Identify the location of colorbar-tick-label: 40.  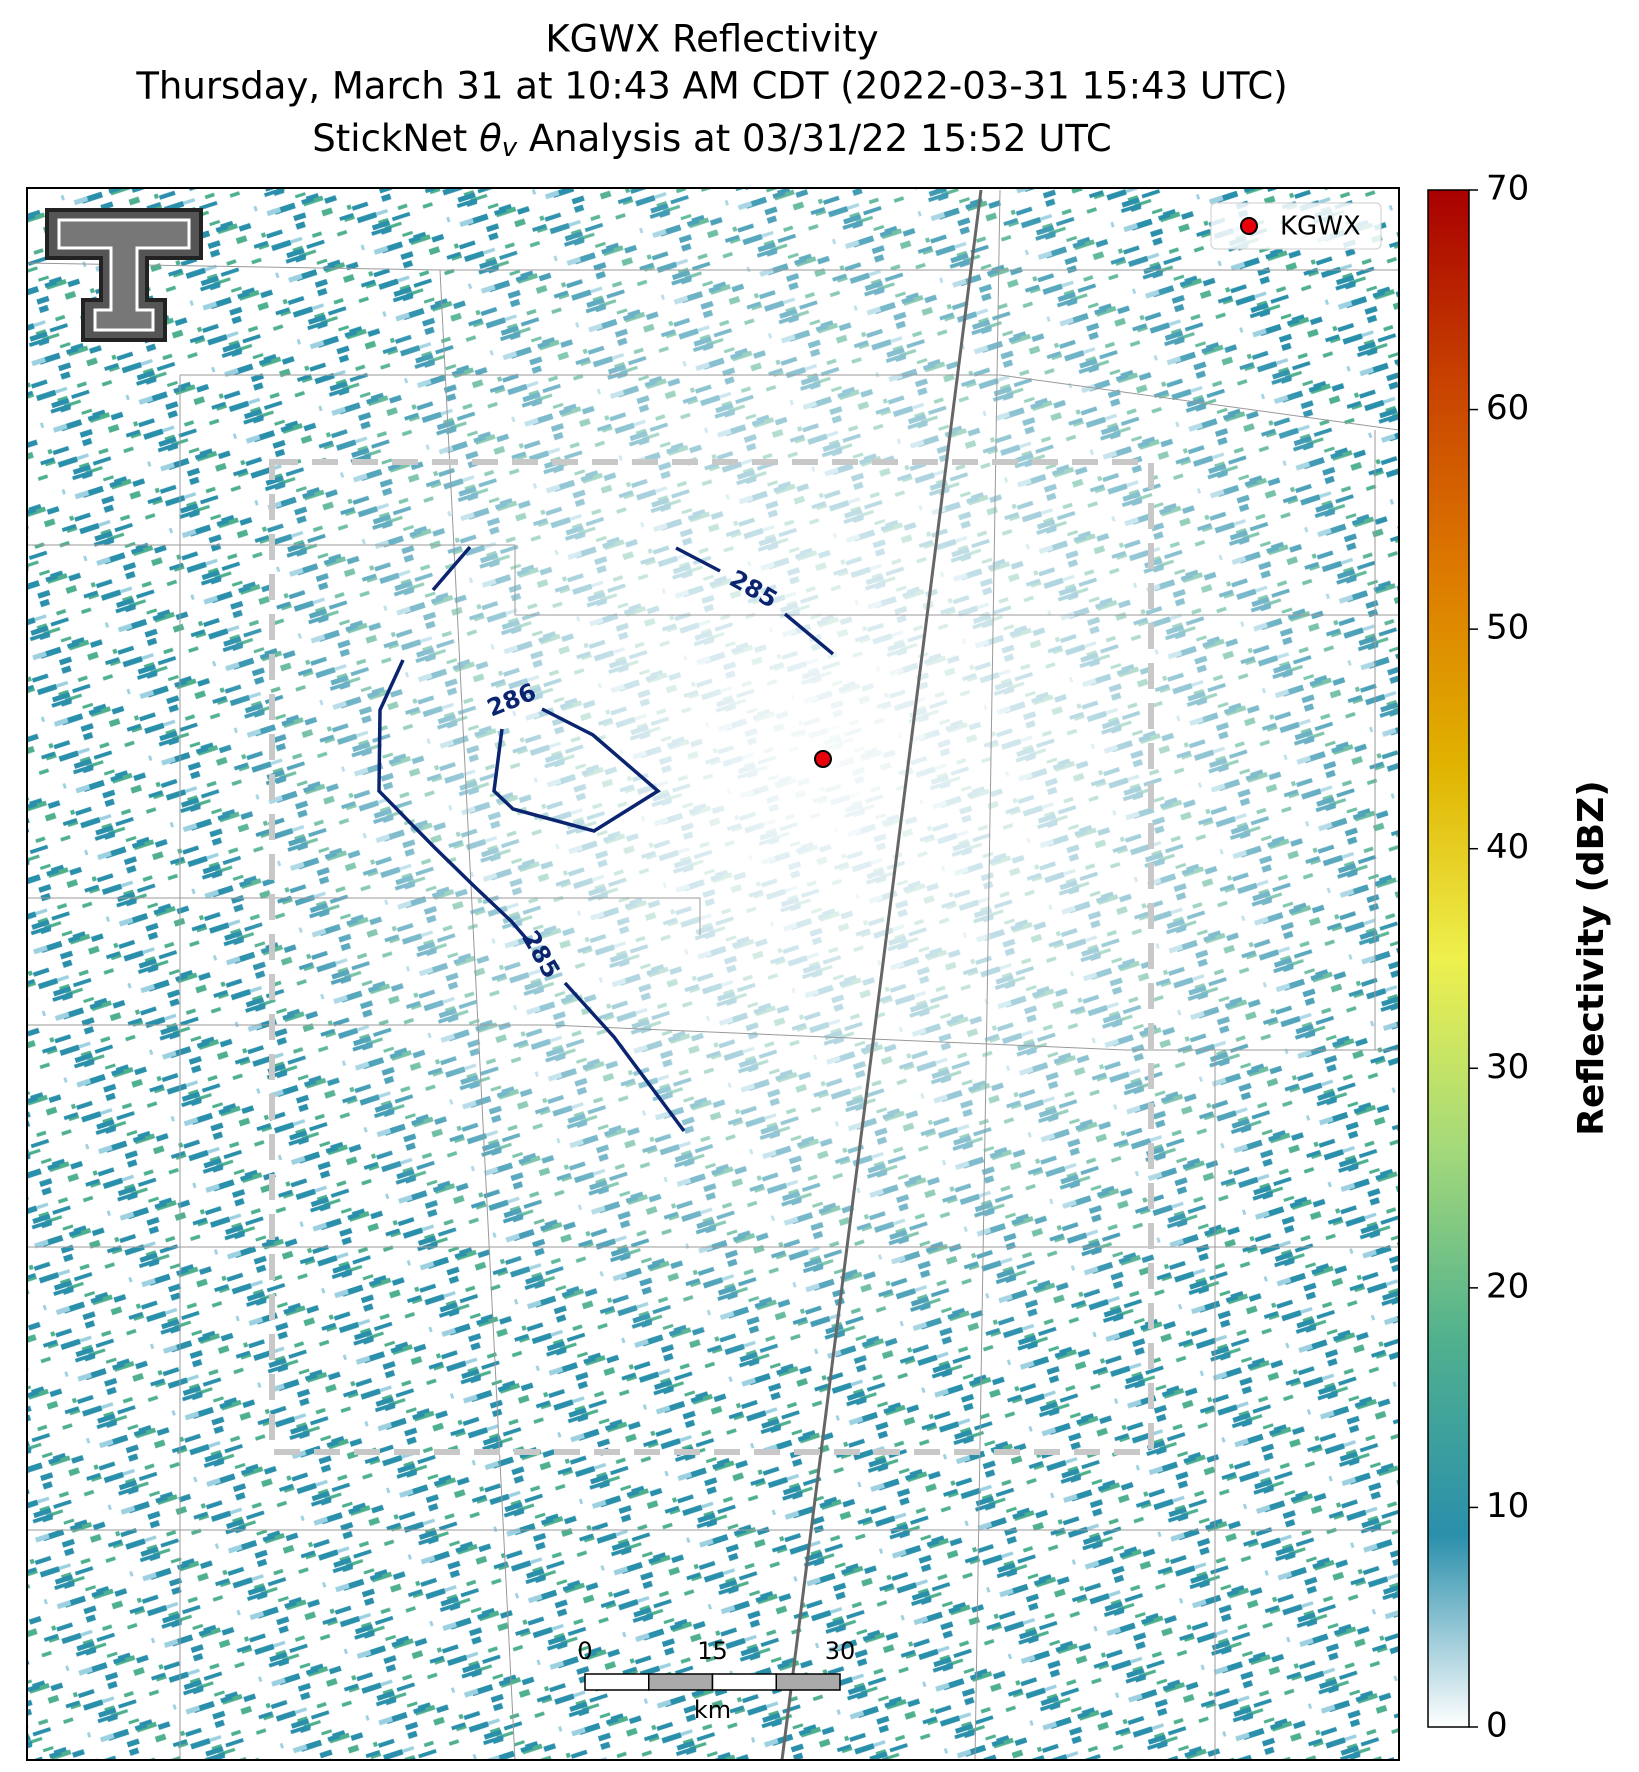
(1507, 847).